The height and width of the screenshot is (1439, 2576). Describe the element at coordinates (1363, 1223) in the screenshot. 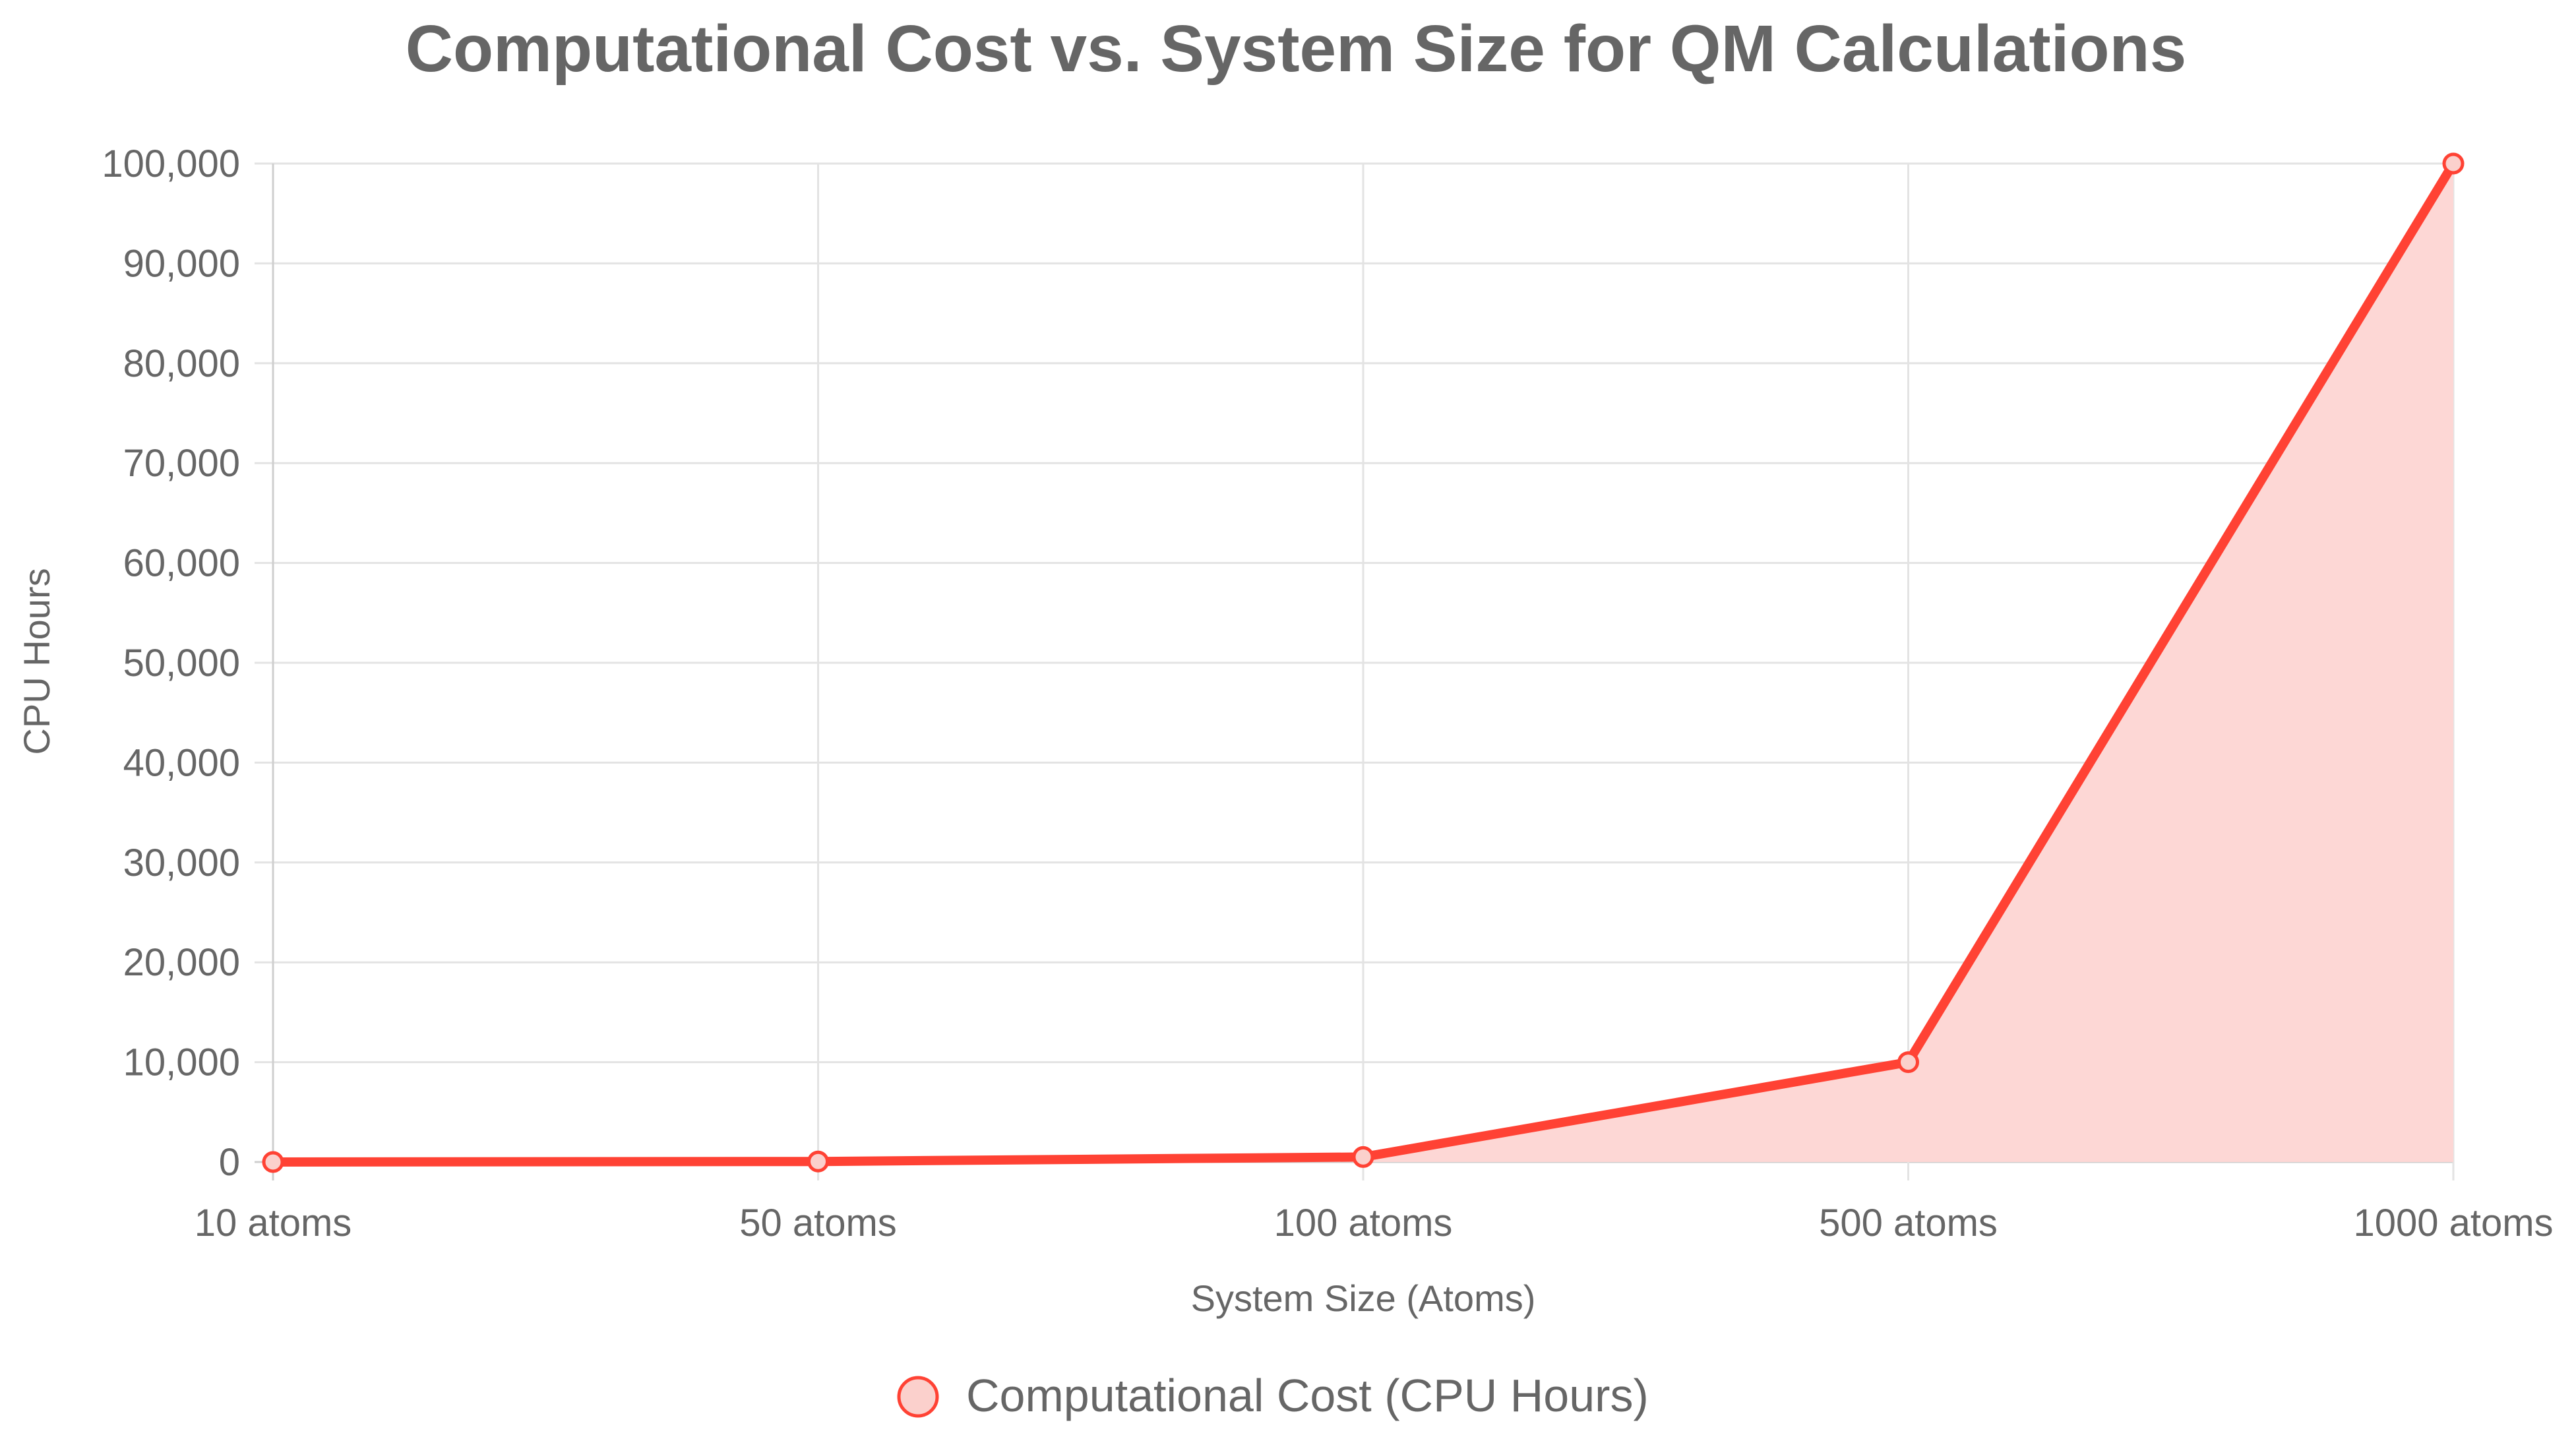

I see `x-tick-label: 100 atoms` at that location.